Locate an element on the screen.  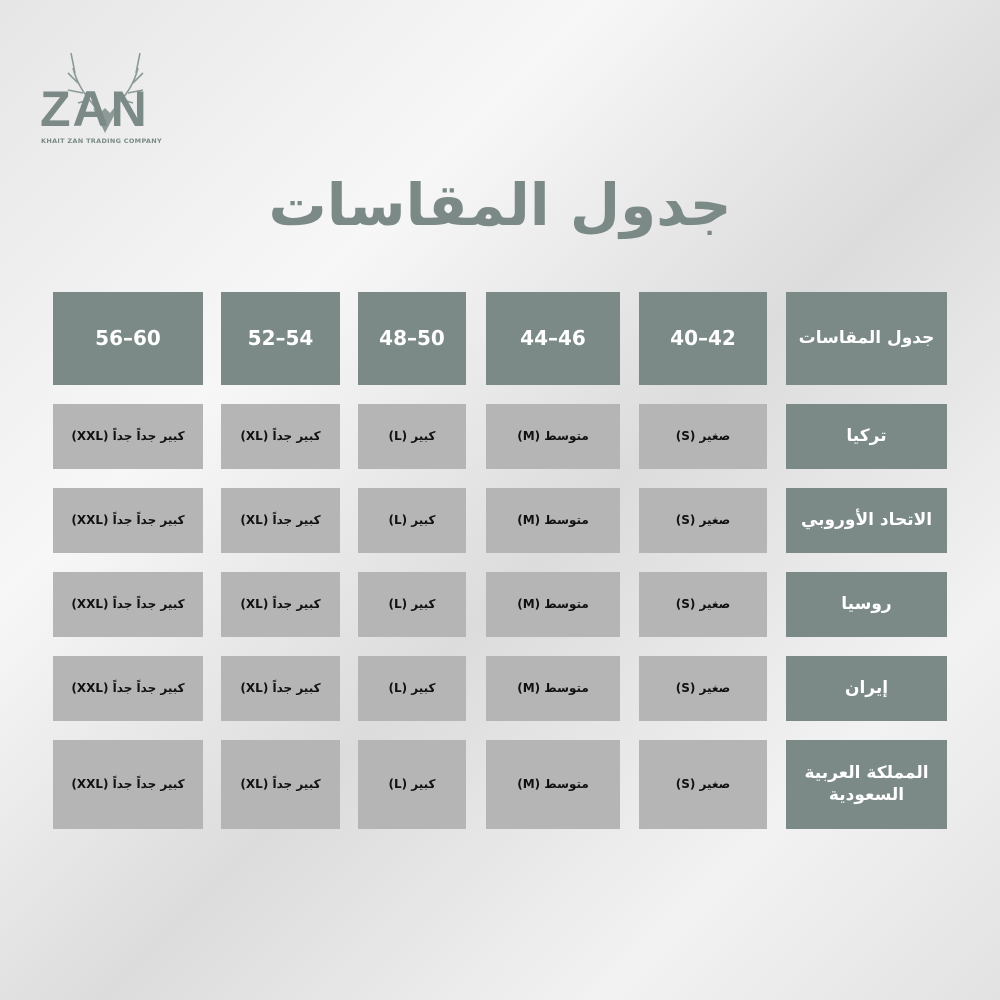
logo-brand: ZAN is located at coordinates (94, 109).